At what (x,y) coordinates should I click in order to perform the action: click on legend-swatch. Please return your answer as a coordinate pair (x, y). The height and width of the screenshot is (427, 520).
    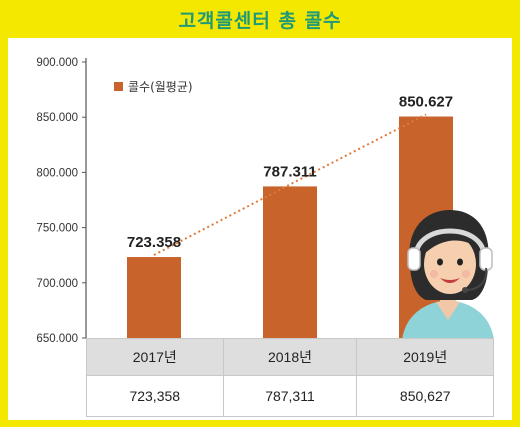
    Looking at the image, I should click on (118, 86).